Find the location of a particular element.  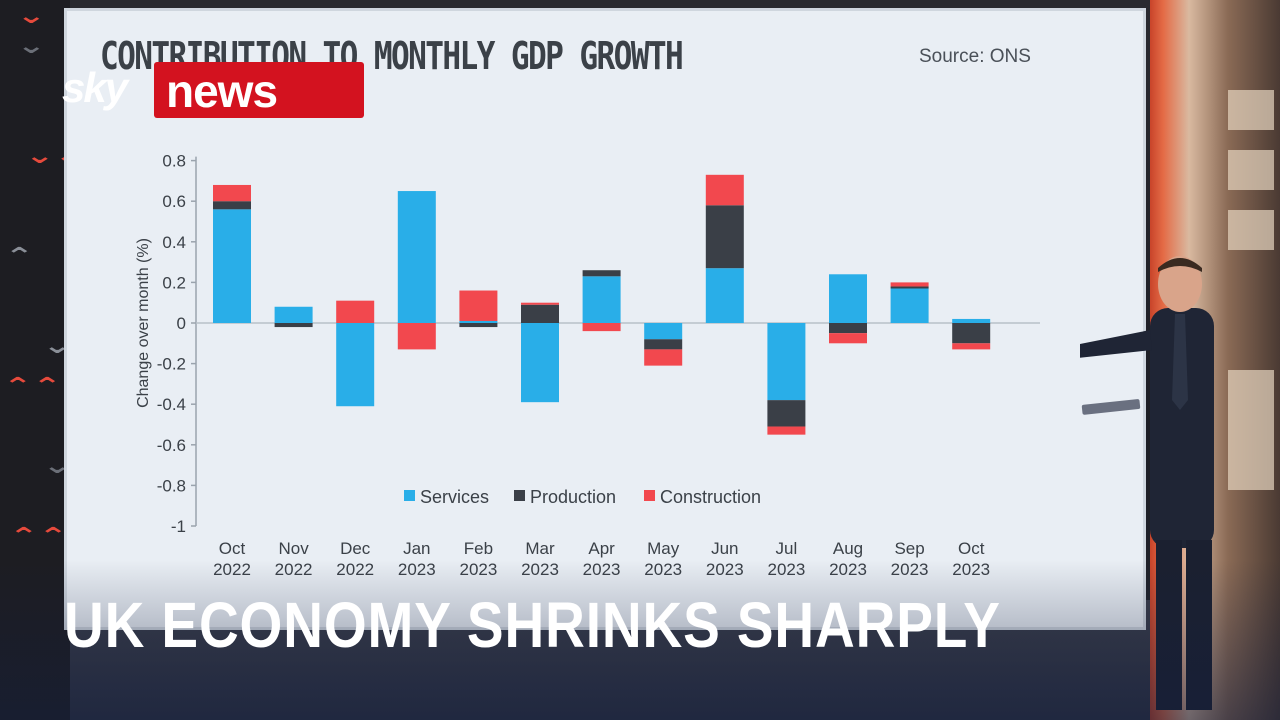

bar-production-apr-2023 is located at coordinates (601, 273).